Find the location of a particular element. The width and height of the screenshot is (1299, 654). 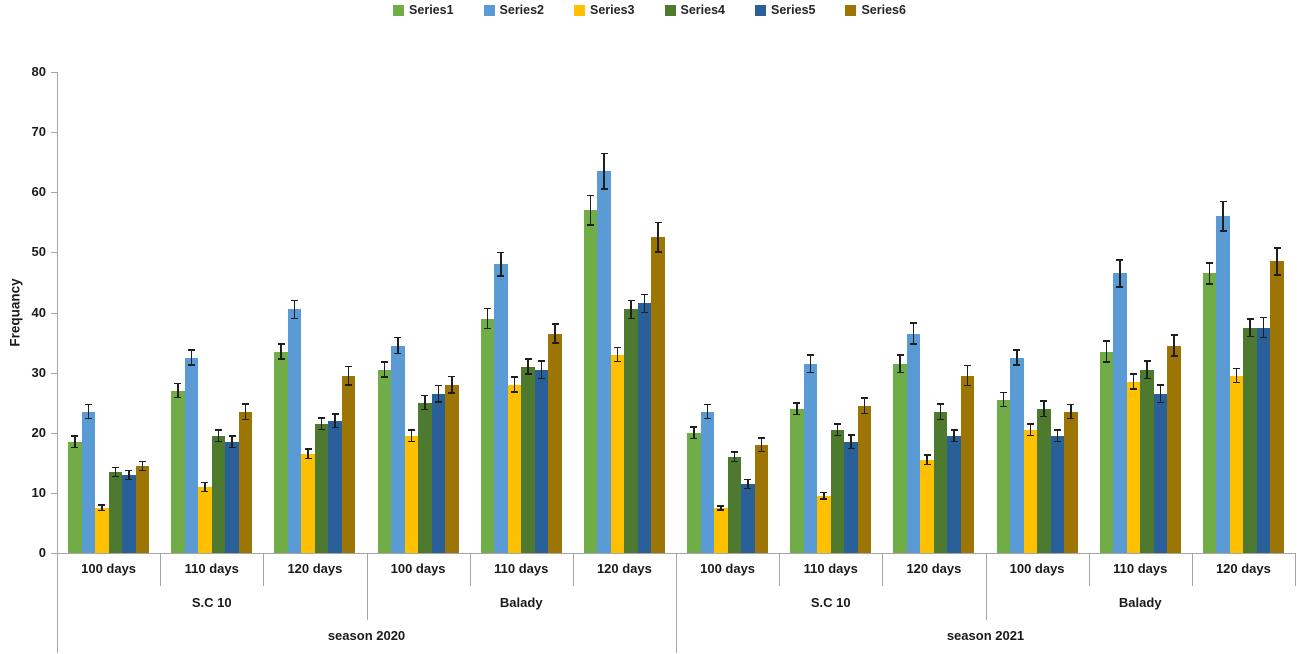

y-tick-label: 70 is located at coordinates (38, 132).